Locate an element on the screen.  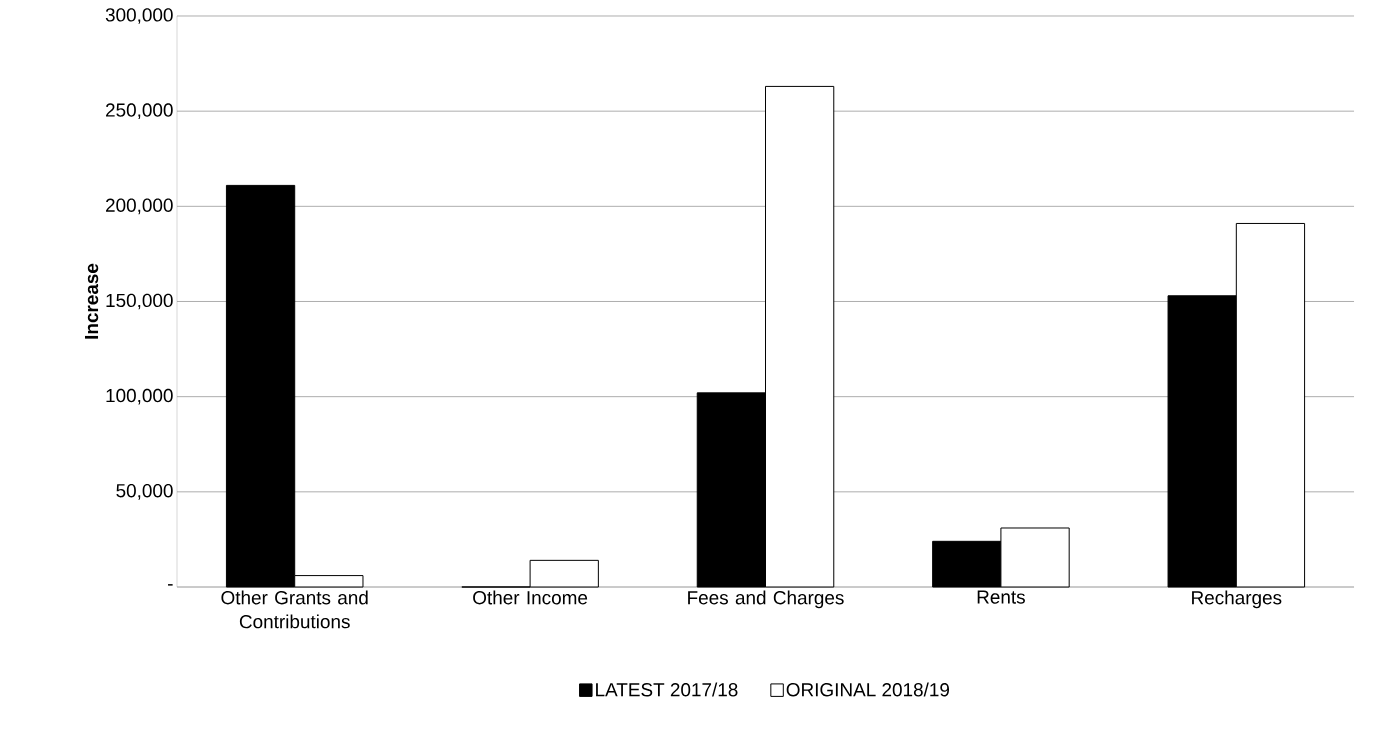
x-tick-label: Other Grants and Contributions is located at coordinates (294, 609).